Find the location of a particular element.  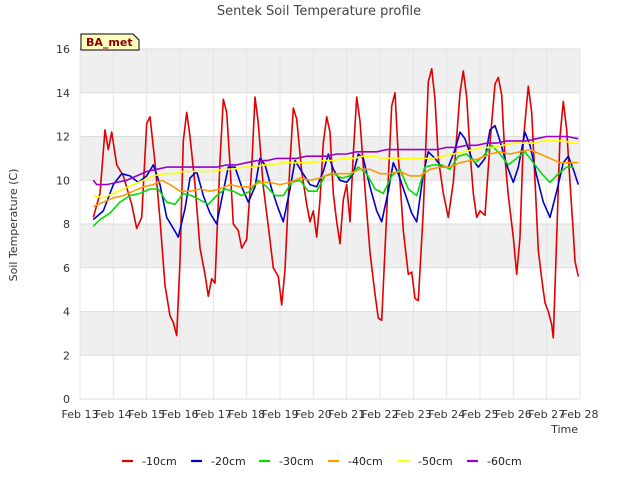

y-axis-ticks: 0 2 4 6 8 10 12 14 16 is located at coordinates (63, 224).